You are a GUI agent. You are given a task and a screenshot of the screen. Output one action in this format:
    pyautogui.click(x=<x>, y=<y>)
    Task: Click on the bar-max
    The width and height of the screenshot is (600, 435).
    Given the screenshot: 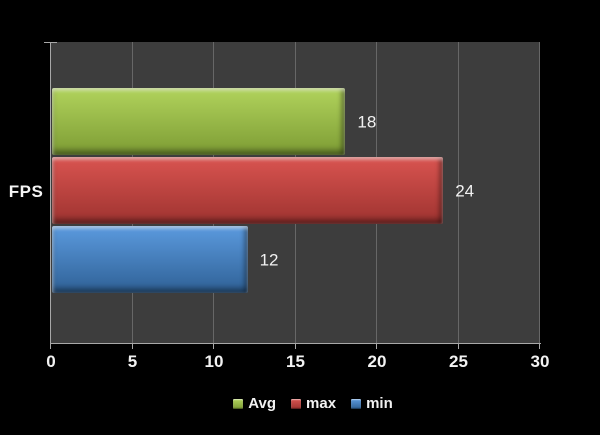 What is the action you would take?
    pyautogui.click(x=248, y=190)
    